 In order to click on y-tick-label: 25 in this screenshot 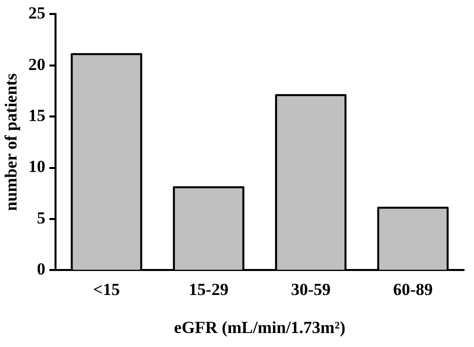, I will do `click(37, 13)`.